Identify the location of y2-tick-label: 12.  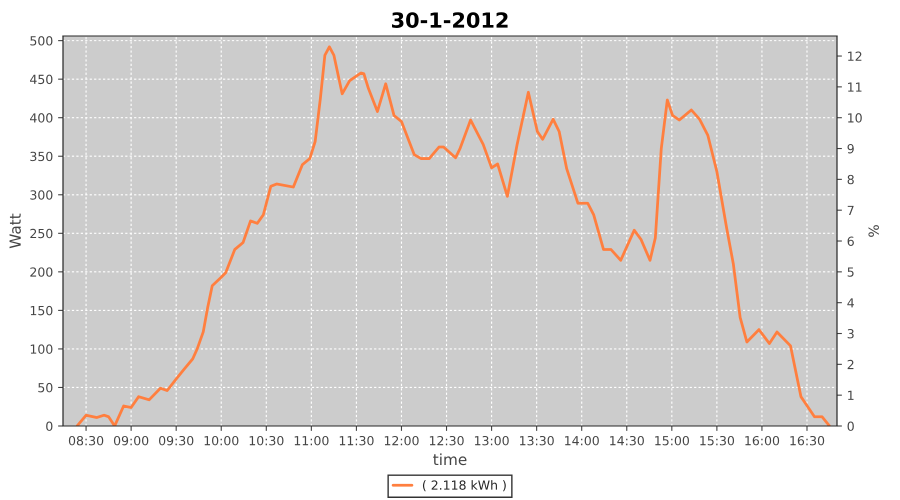
(855, 56).